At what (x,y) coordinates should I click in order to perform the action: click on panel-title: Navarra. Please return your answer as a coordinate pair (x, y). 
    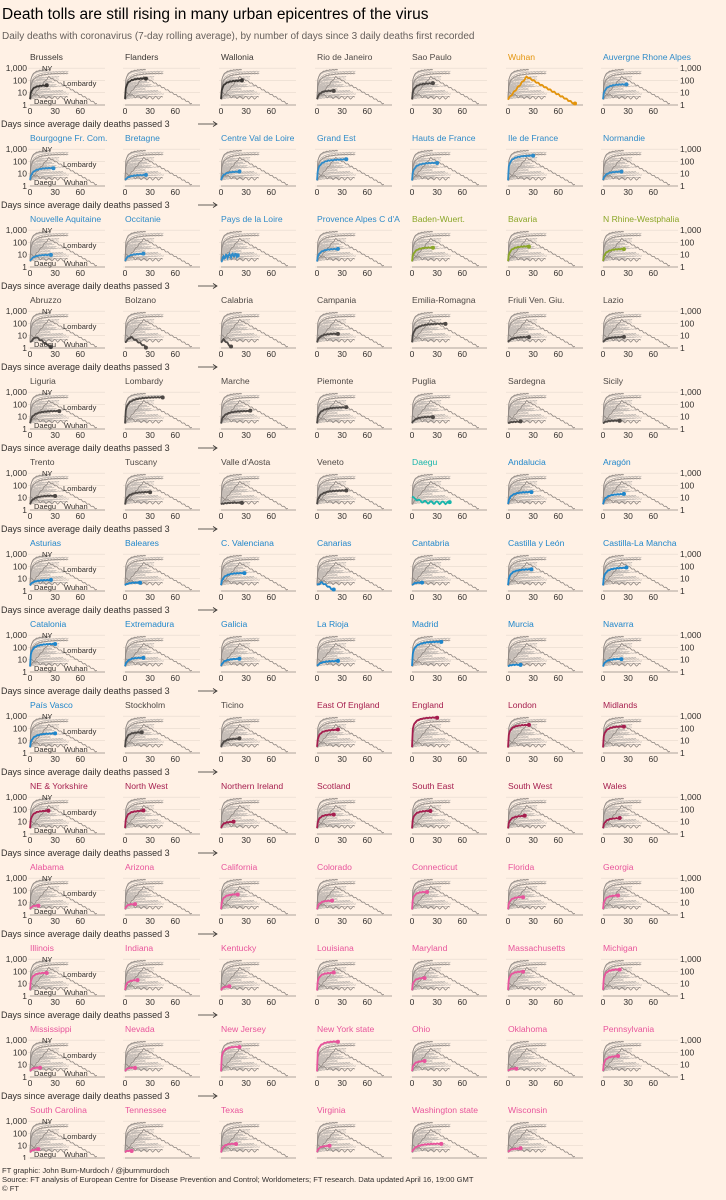
    Looking at the image, I should click on (618, 624).